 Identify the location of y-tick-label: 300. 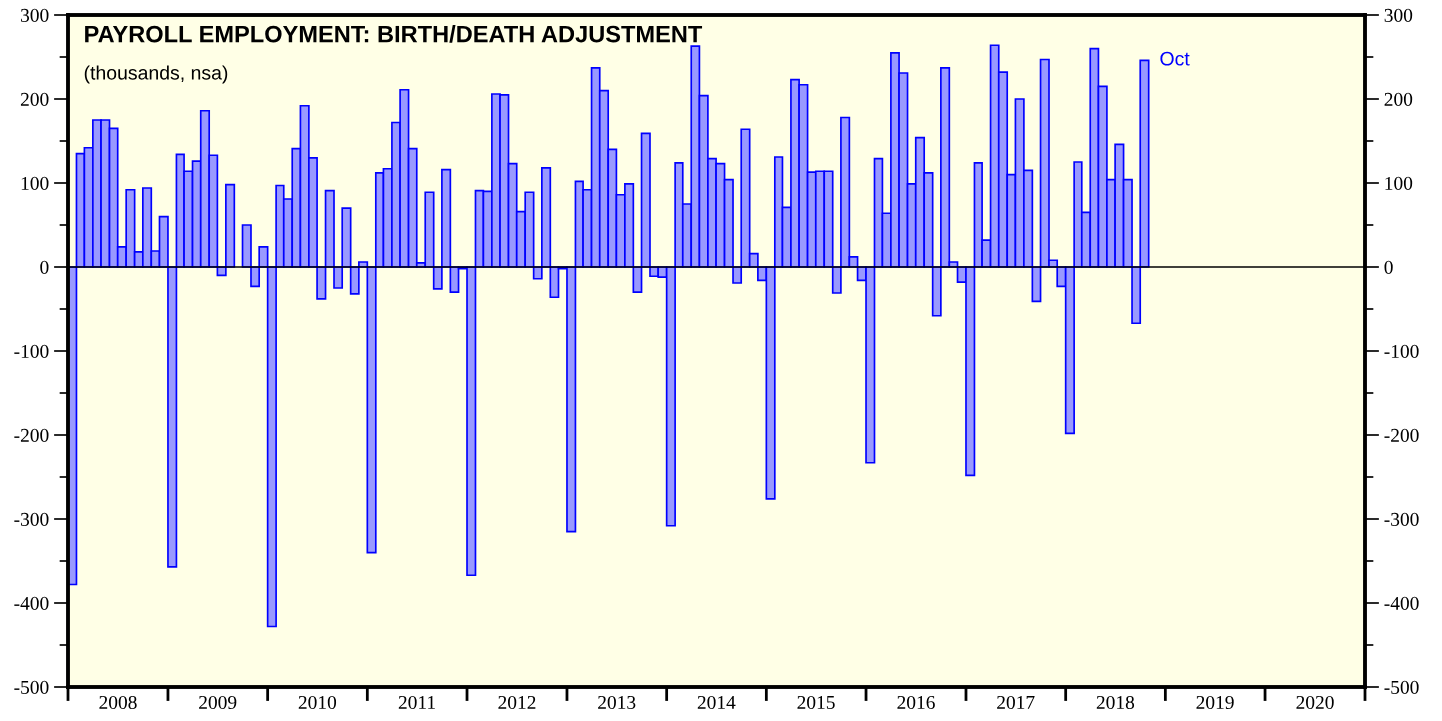
(35, 15).